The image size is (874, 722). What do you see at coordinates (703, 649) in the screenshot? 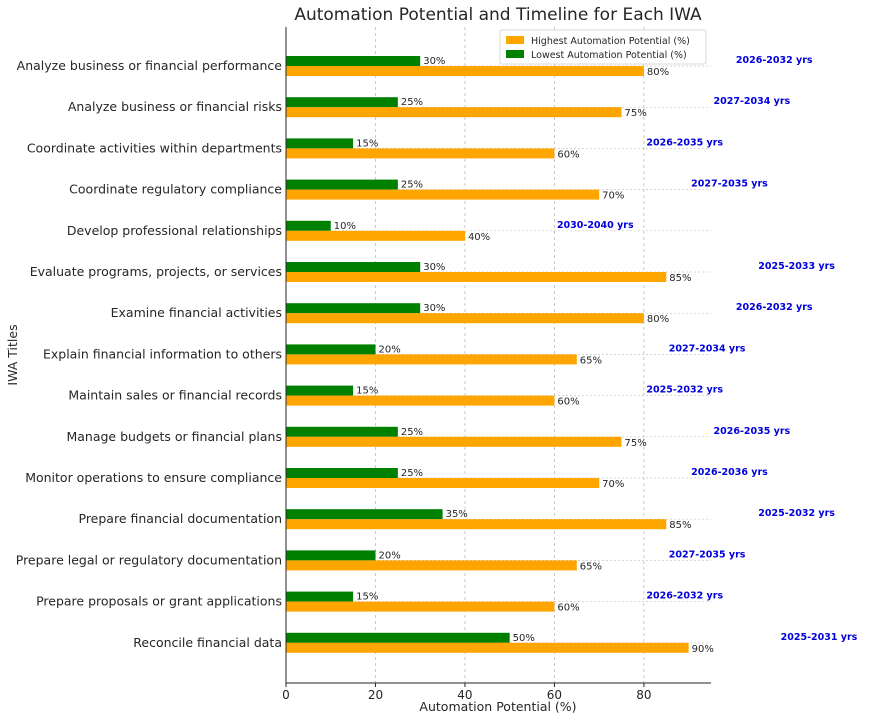
I see `value-label-highest: 90%` at bounding box center [703, 649].